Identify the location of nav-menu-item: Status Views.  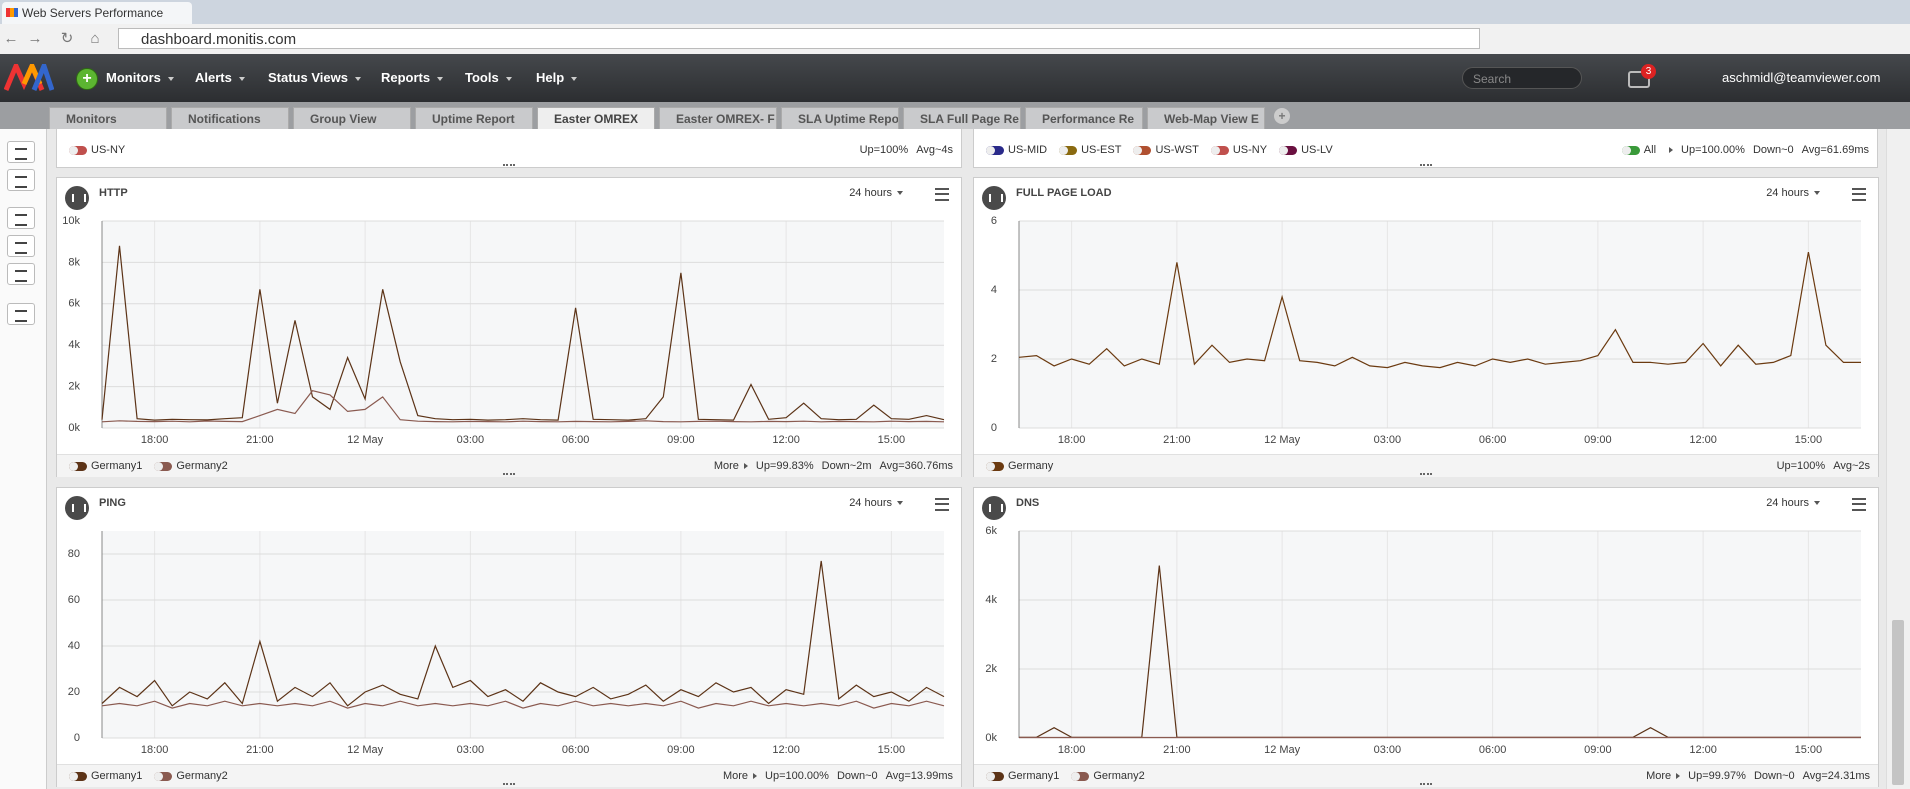
(314, 78).